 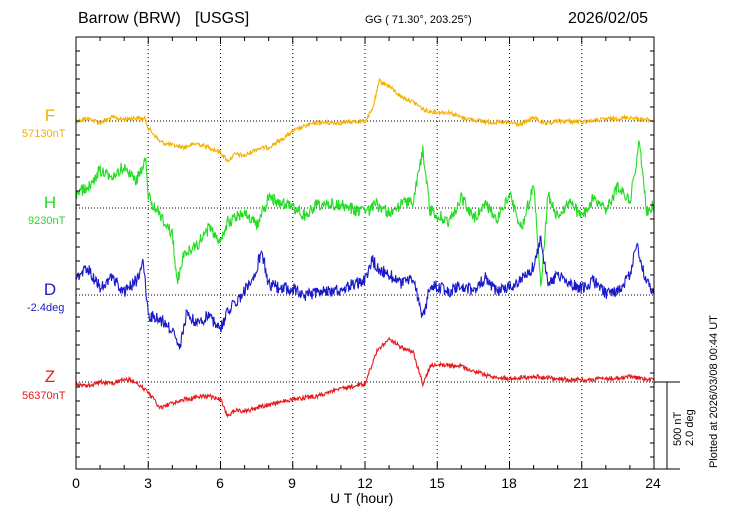 I want to click on series-line-f, so click(x=365, y=121).